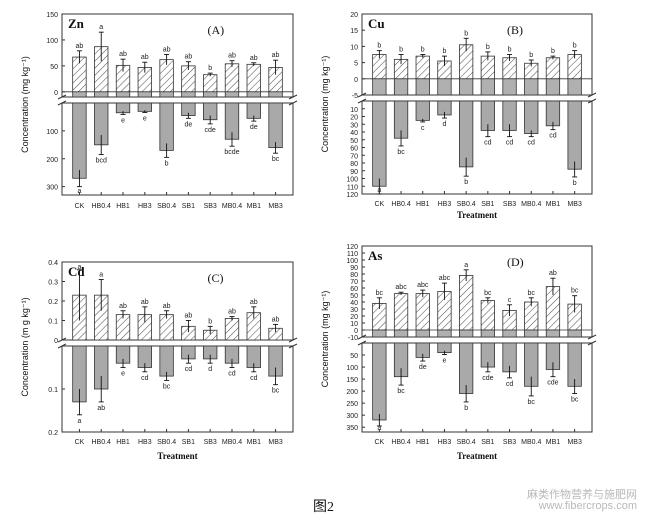 Image resolution: width=647 pixels, height=516 pixels. I want to click on y-tick-label-upper: -10, so click(353, 338).